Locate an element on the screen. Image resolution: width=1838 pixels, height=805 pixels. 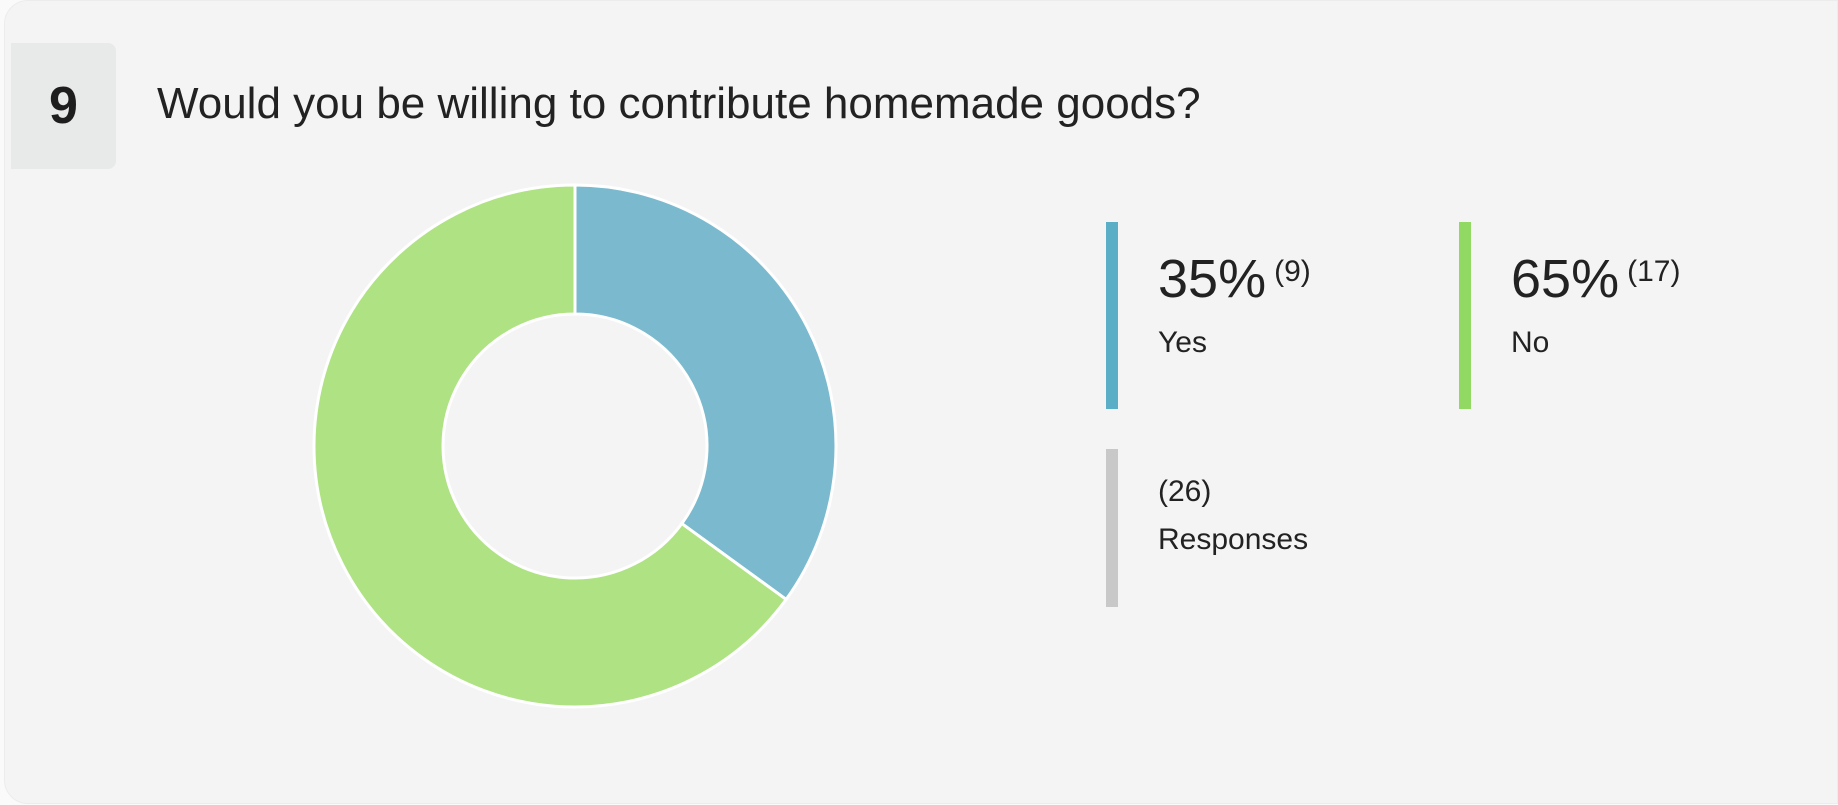
donut-slice is located at coordinates (705, 392).